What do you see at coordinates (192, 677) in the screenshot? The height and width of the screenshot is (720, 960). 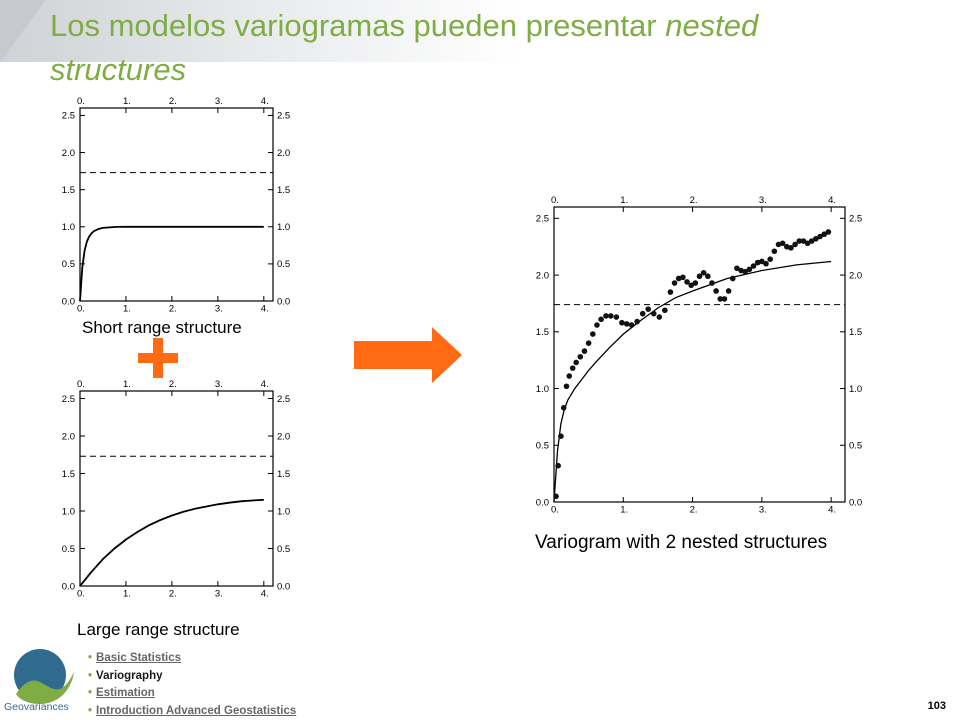 I see `nav-item-variography: • Variography` at bounding box center [192, 677].